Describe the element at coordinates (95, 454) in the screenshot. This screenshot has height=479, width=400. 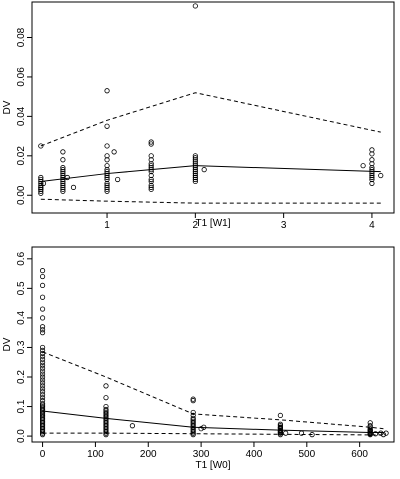
I see `x-tick-label: 100` at that location.